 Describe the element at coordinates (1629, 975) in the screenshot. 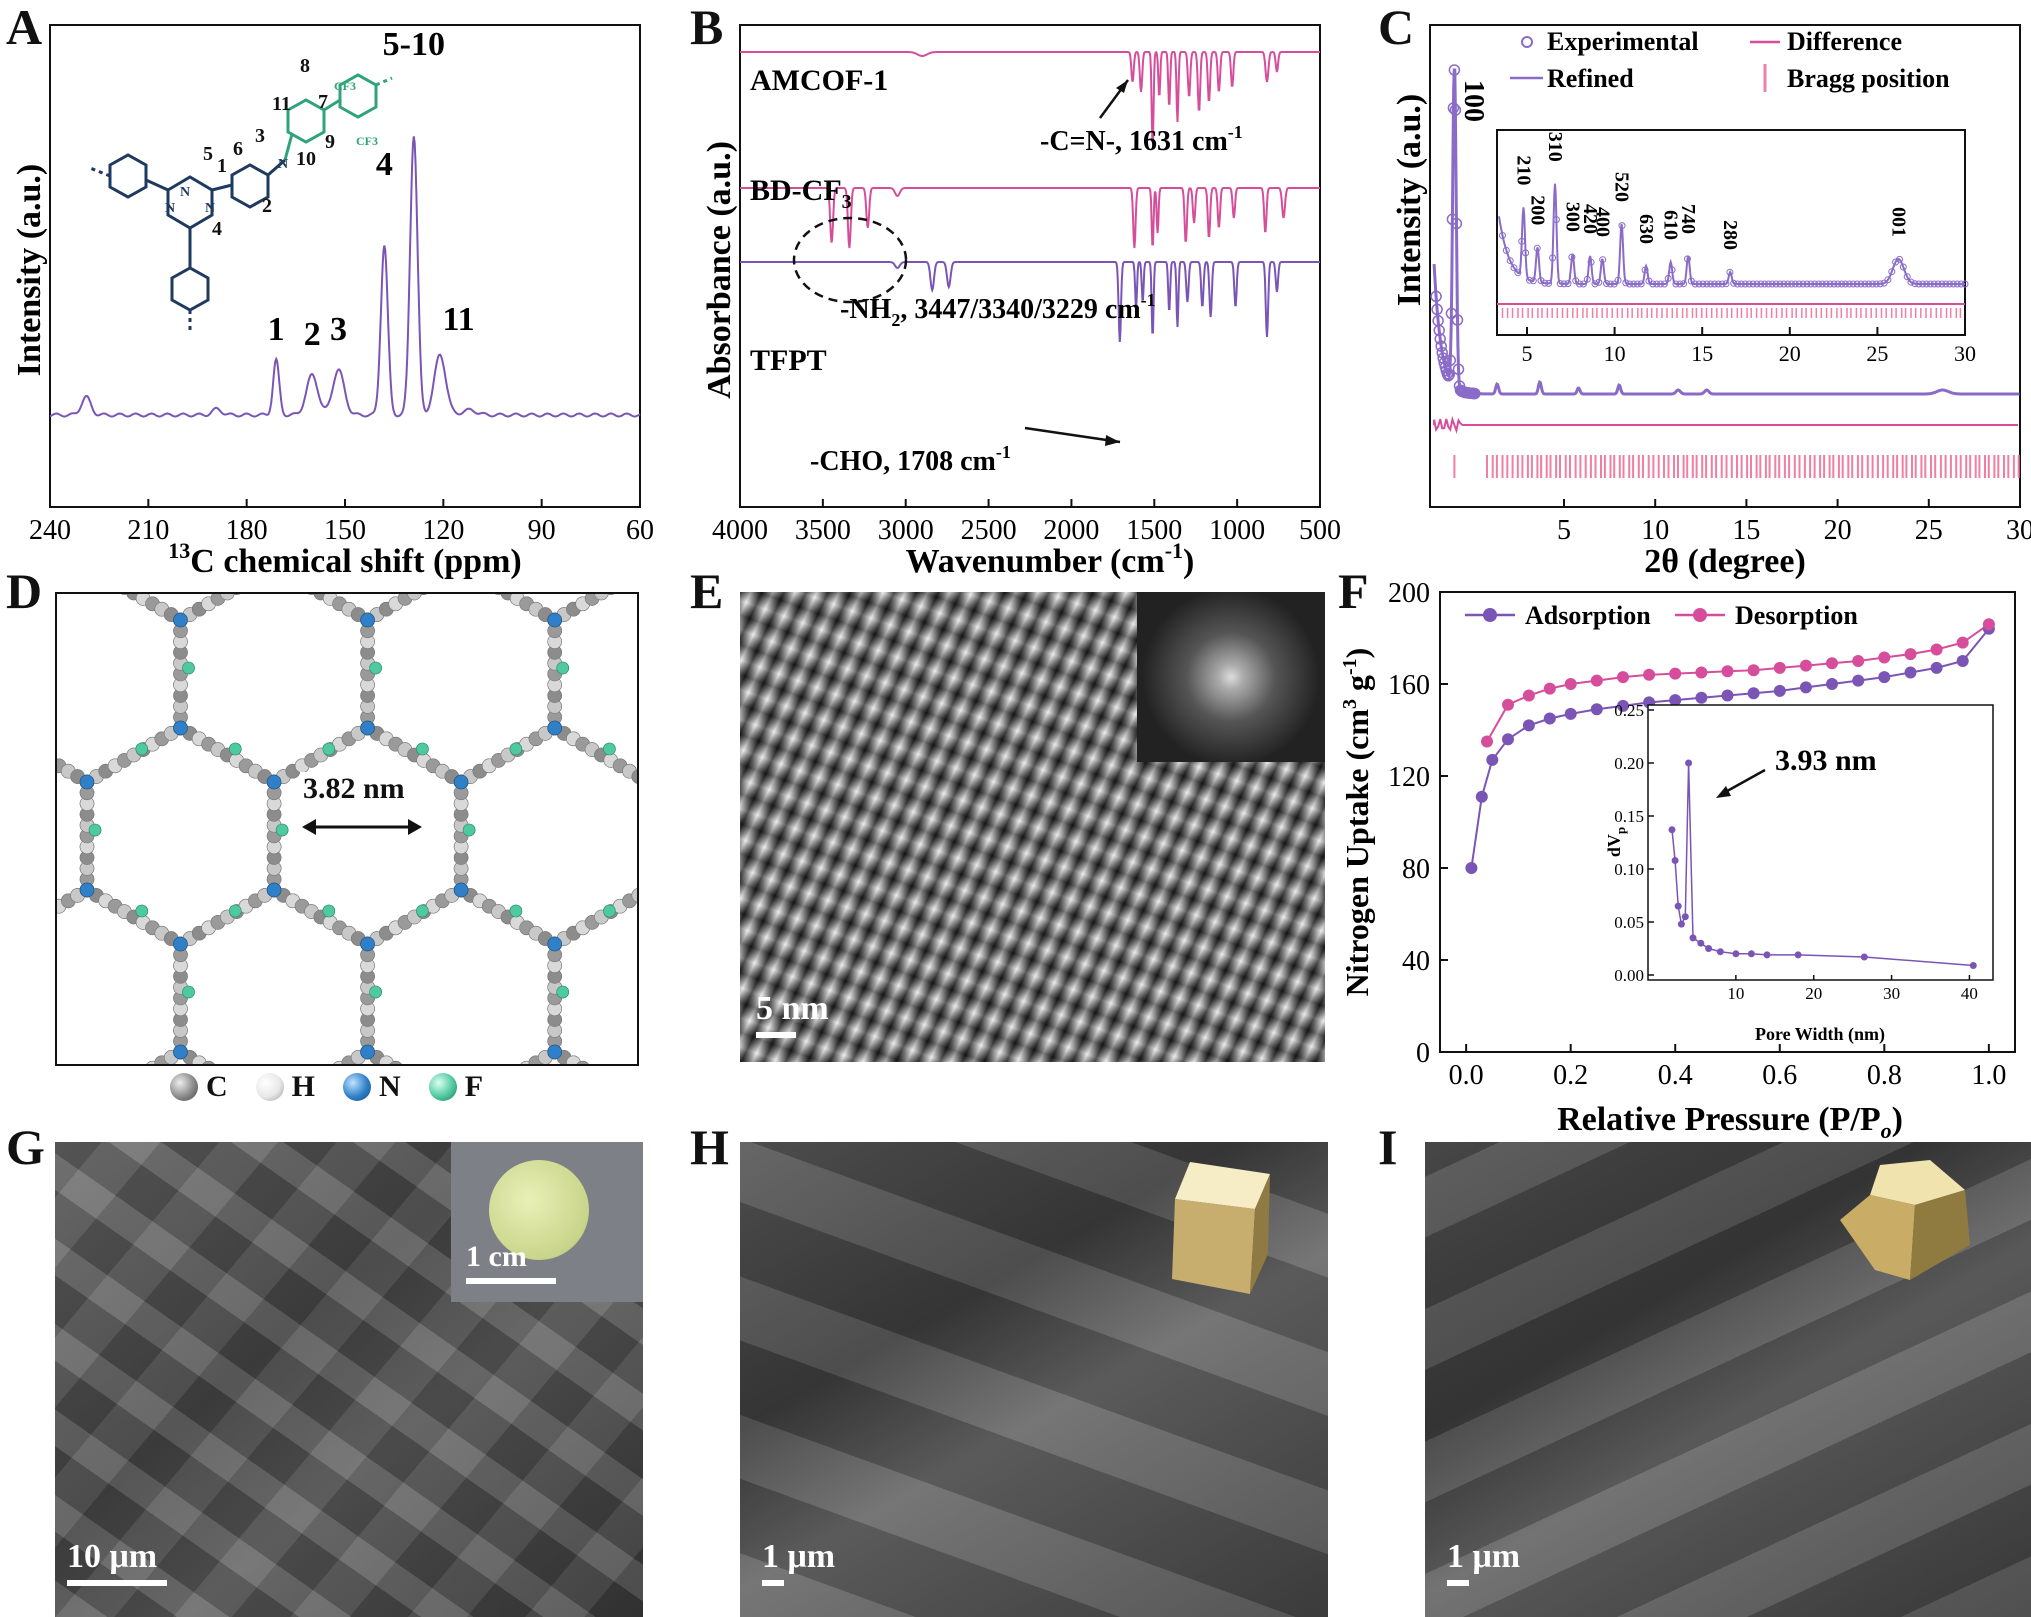

I see `psd-y-tick-label: 0.00` at that location.